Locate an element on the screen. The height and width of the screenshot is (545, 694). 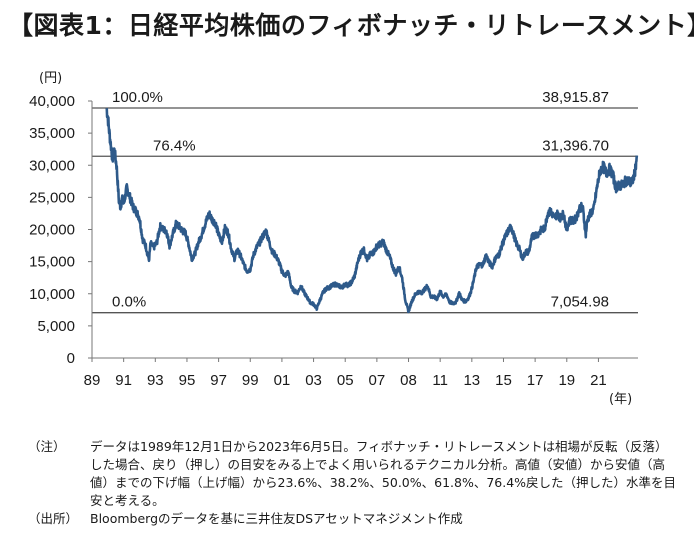
source-row: （出所） Bloombergのデータを基に三井住友DSアセットマネジメント作成 is located at coordinates (353, 519).